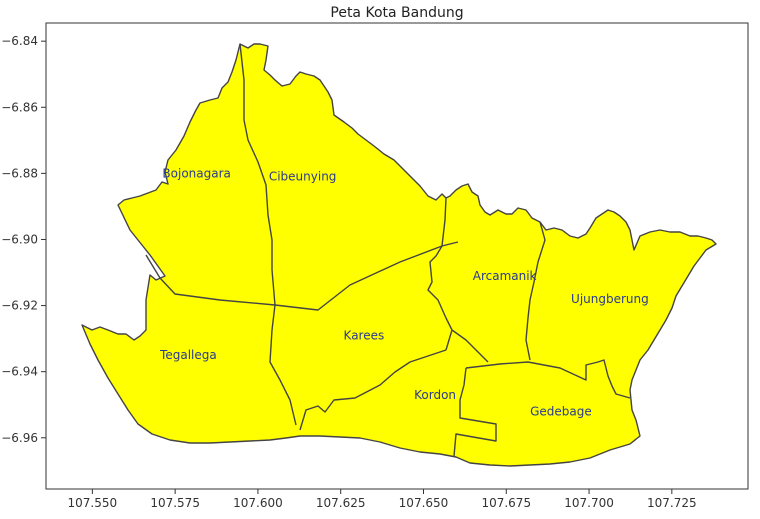 This screenshot has width=760, height=519. What do you see at coordinates (19, 107) in the screenshot?
I see `y-tick-label: −6.86` at bounding box center [19, 107].